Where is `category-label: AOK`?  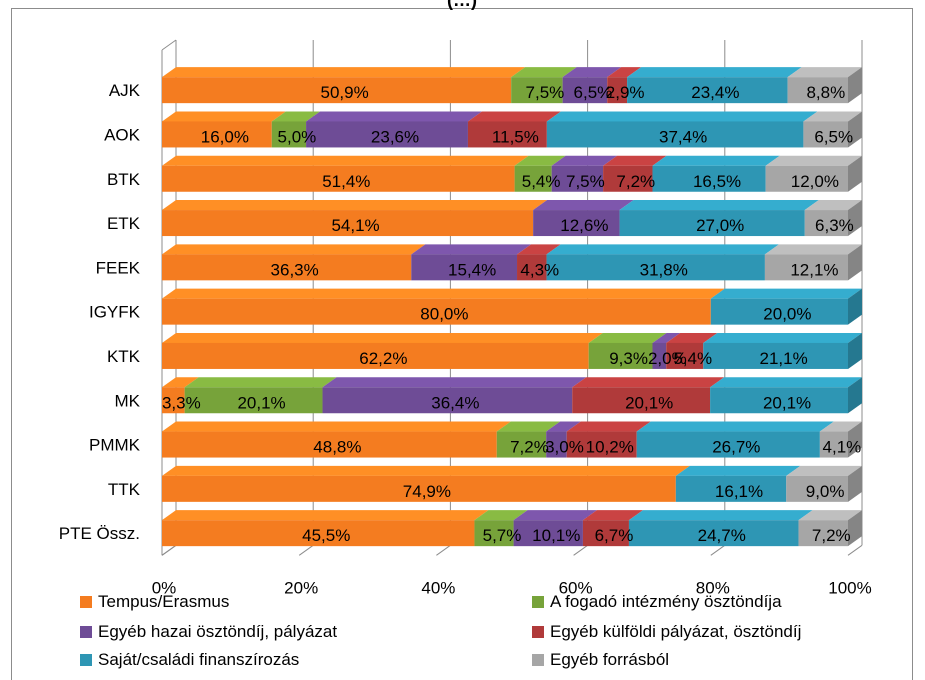
category-label: AOK is located at coordinates (122, 134).